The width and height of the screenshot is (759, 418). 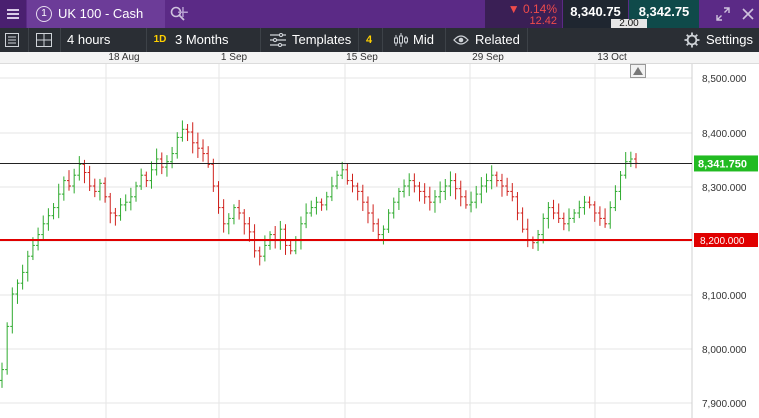 I want to click on spread-value: 2.00, so click(x=629, y=24).